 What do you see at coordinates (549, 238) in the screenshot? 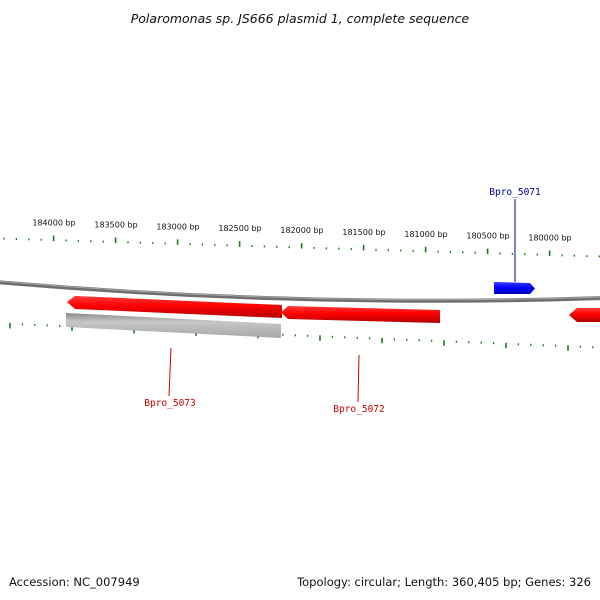
I see `scale-label: 180000 bp` at bounding box center [549, 238].